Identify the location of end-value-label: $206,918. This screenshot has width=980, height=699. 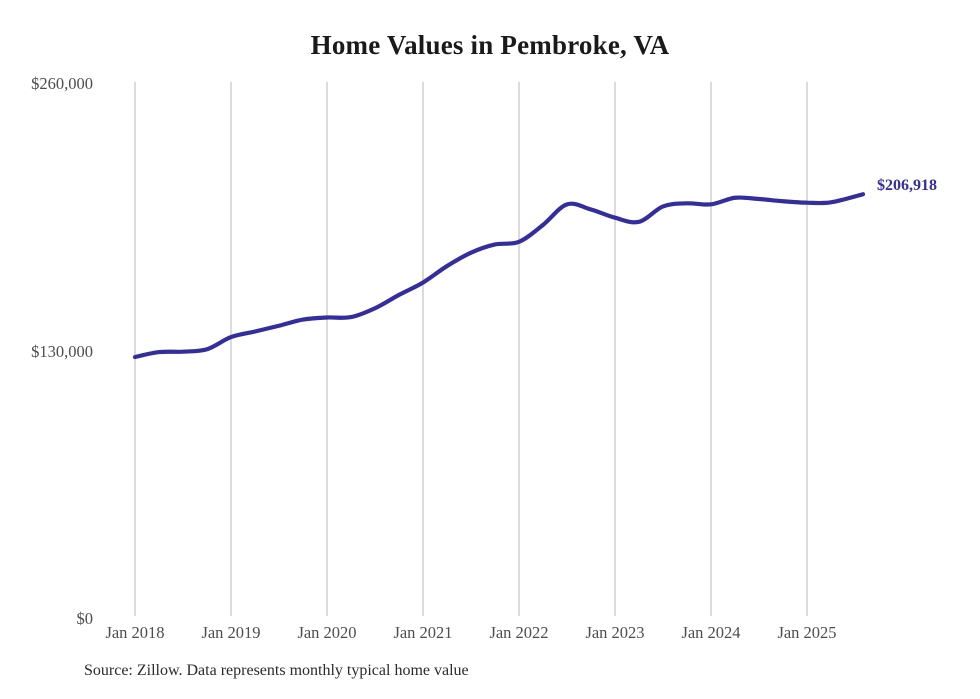
(907, 186).